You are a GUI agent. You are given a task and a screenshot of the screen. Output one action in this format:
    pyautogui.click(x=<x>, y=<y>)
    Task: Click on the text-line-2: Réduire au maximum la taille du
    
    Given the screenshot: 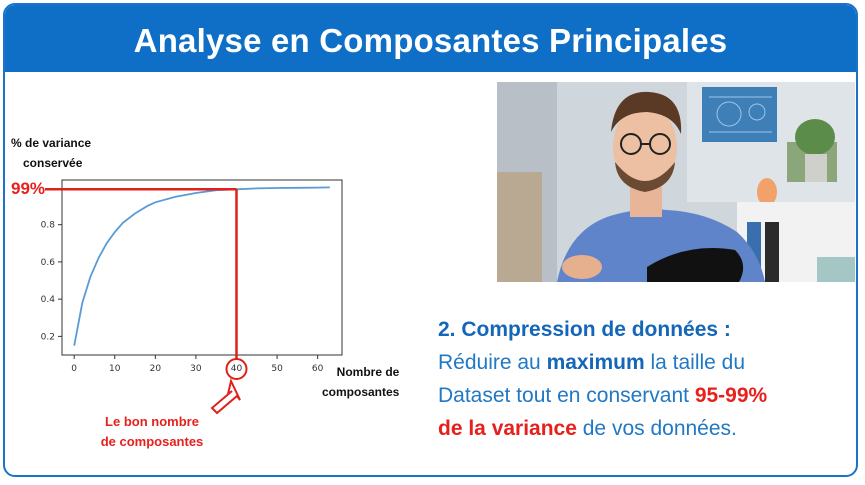 What is the action you would take?
    pyautogui.click(x=648, y=362)
    